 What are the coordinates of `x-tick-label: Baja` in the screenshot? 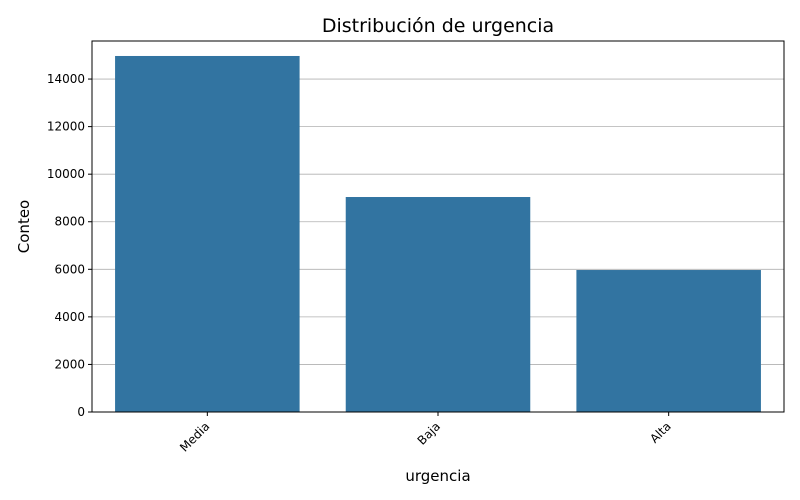 It's located at (429, 433).